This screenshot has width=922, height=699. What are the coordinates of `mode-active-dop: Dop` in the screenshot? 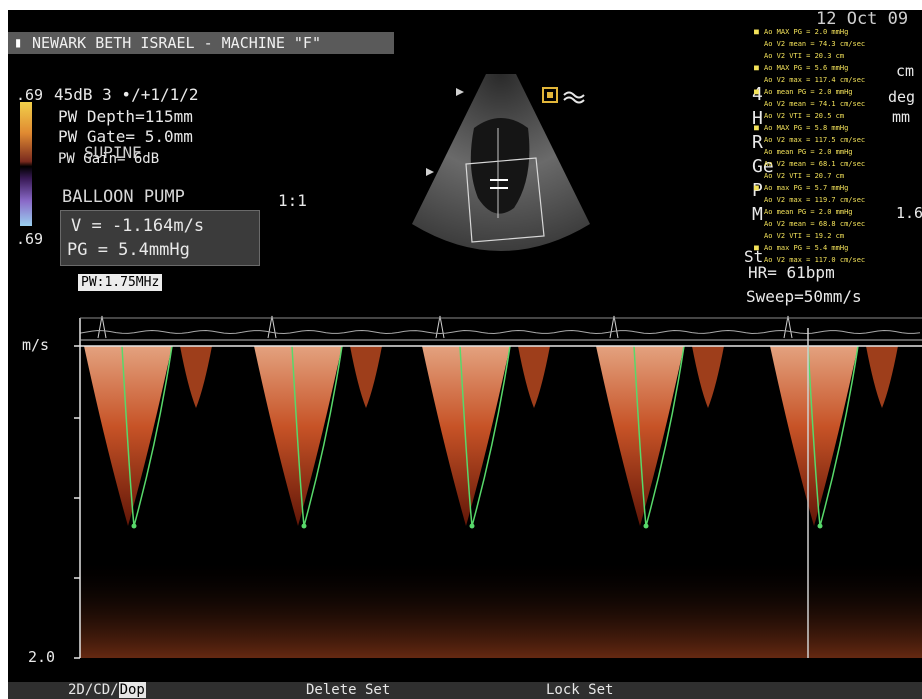 It's located at (132, 690).